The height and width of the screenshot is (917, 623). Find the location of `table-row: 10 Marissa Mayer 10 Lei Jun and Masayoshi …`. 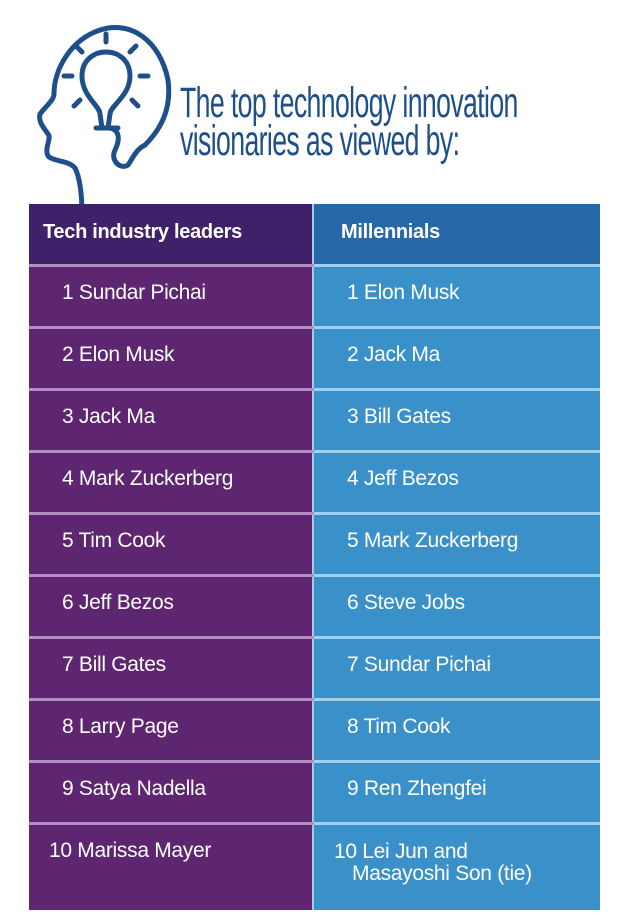

table-row: 10 Marissa Mayer 10 Lei Jun and Masayoshi … is located at coordinates (314, 867).